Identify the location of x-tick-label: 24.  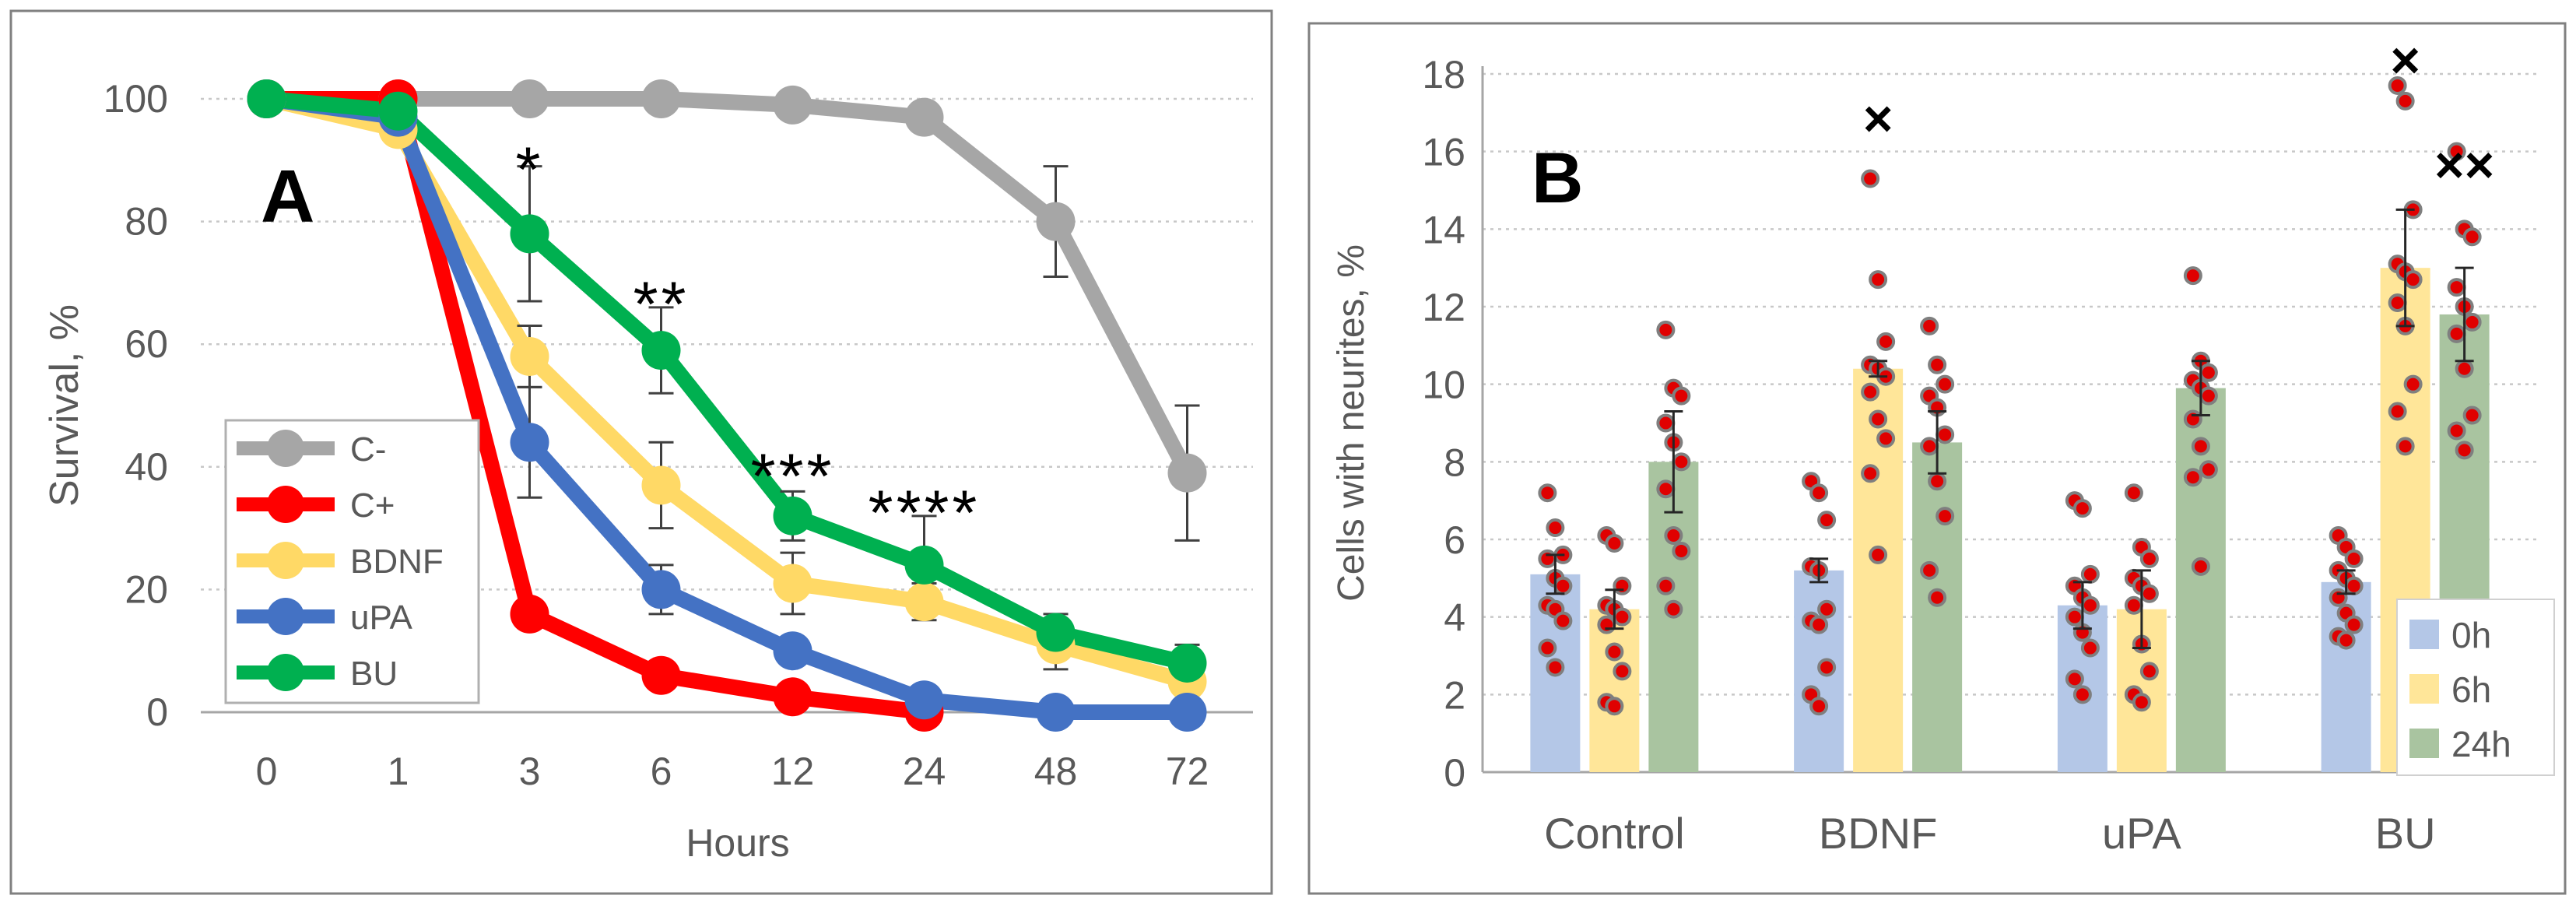
(925, 771).